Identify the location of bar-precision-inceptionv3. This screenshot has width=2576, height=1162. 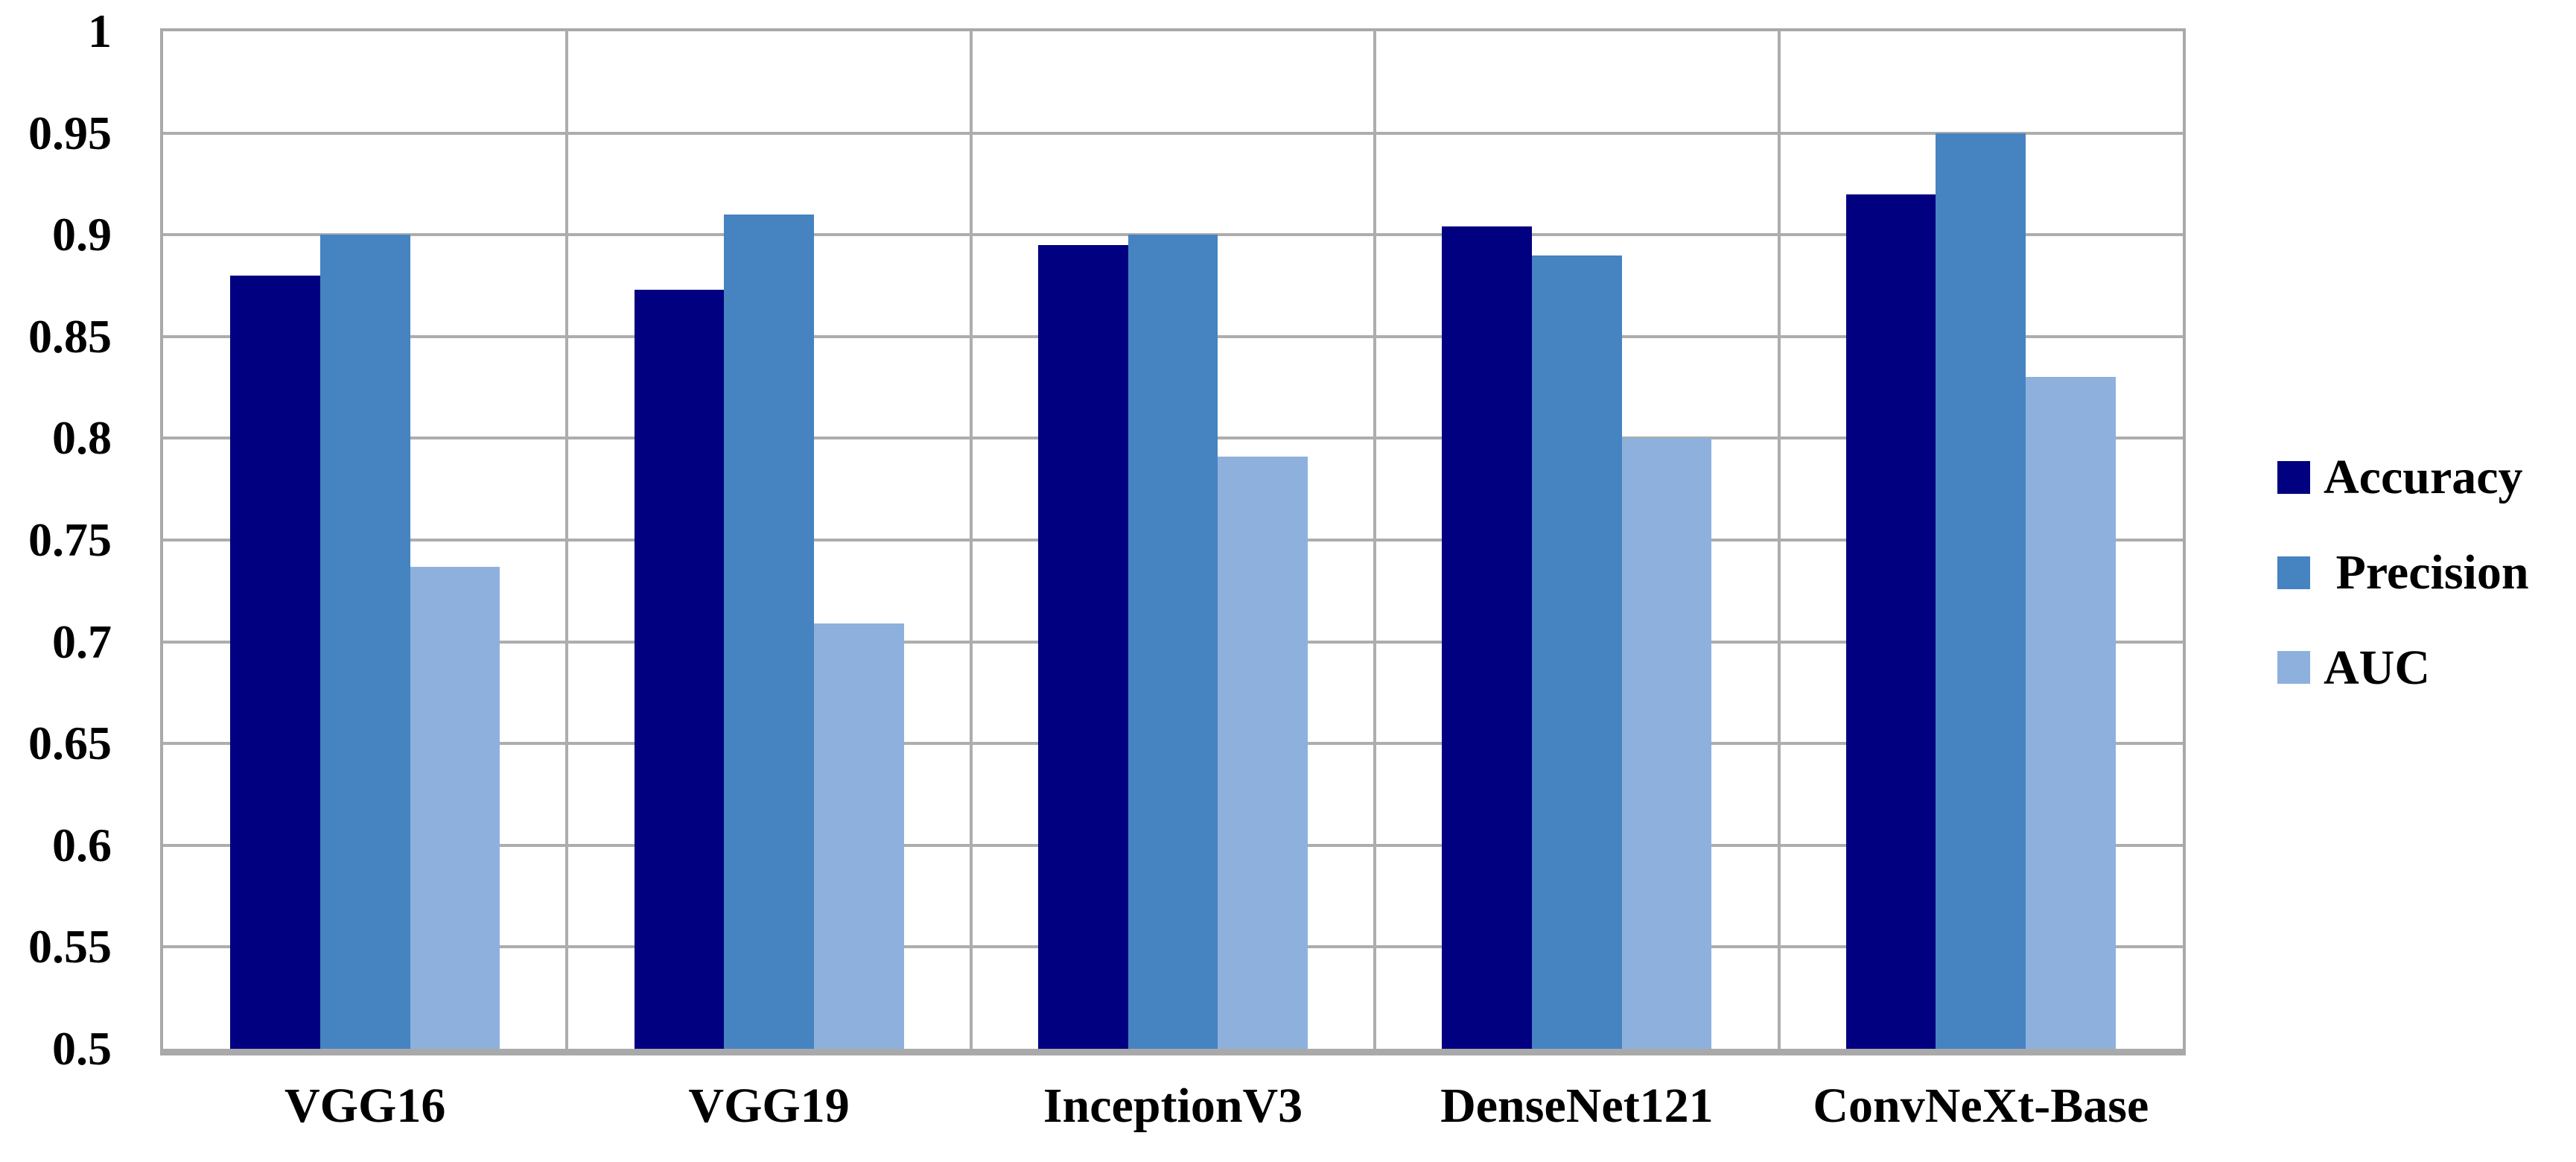
(1173, 642).